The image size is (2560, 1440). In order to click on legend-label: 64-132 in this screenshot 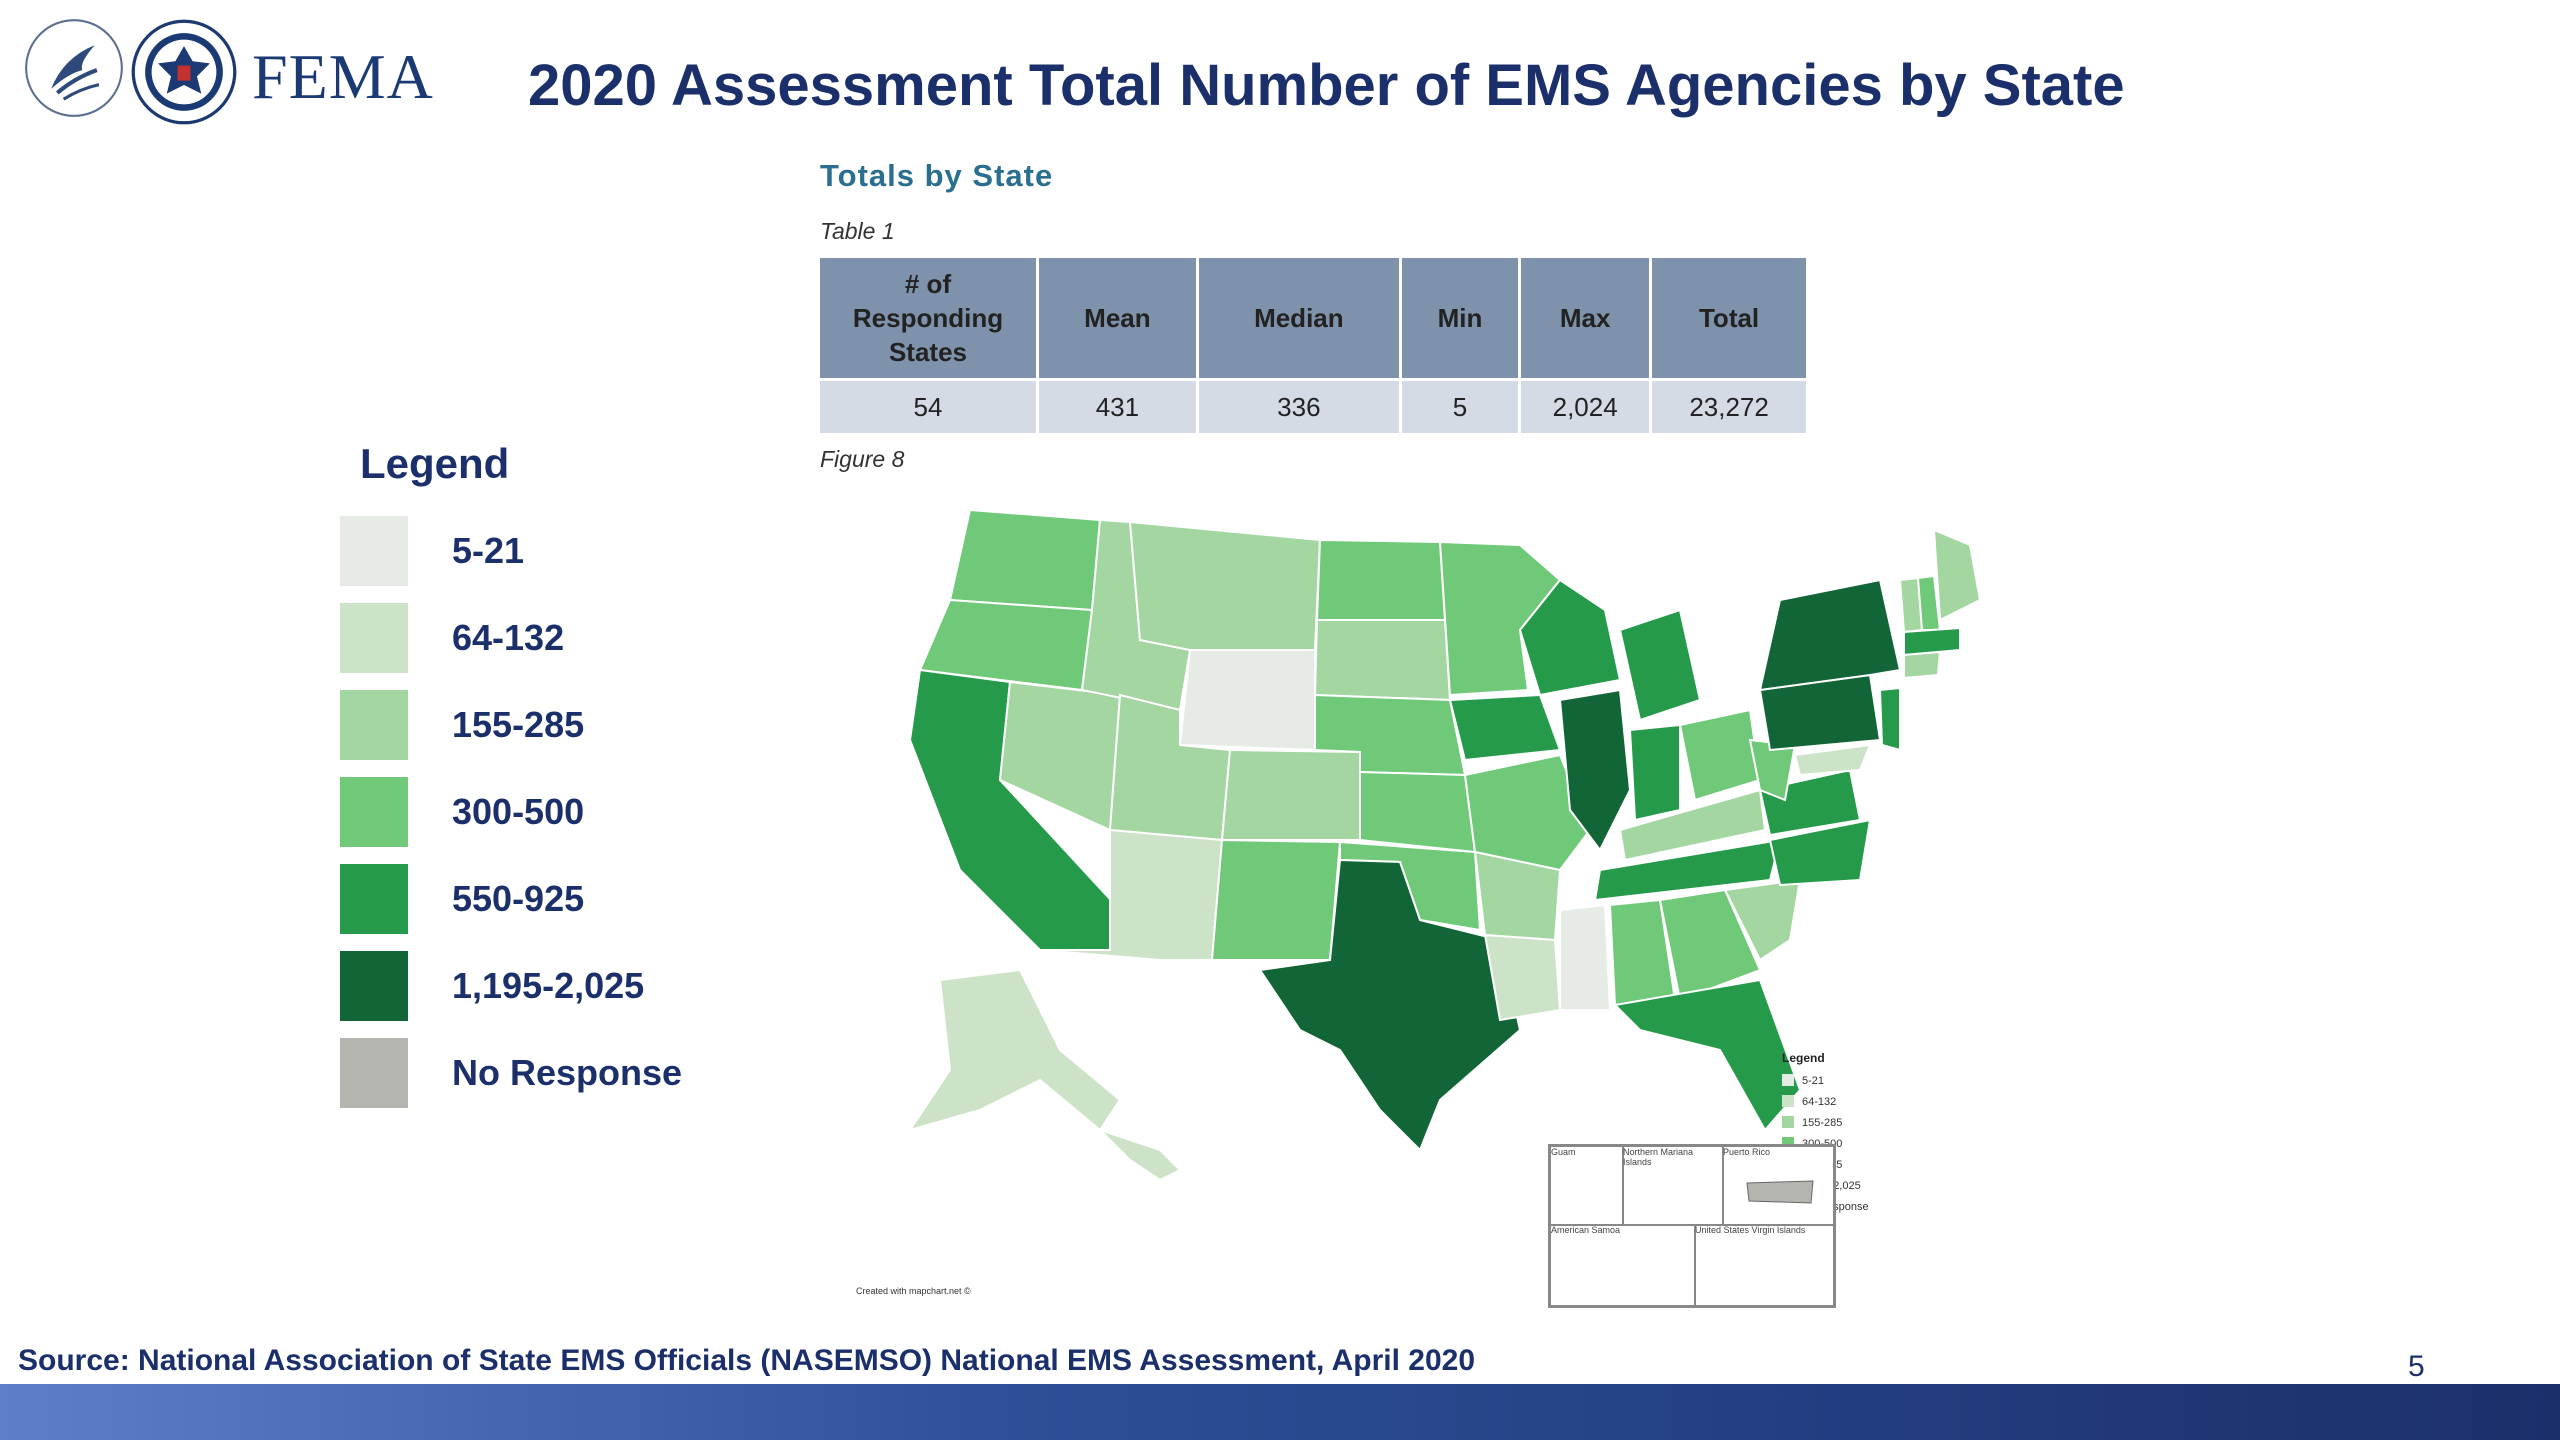, I will do `click(508, 637)`.